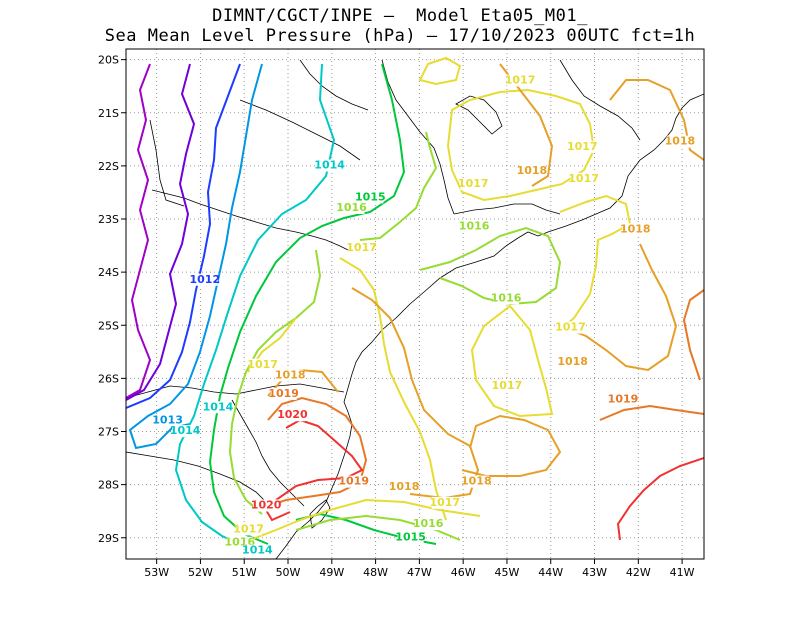  Describe the element at coordinates (167, 163) in the screenshot. I see `river-border-west` at that location.